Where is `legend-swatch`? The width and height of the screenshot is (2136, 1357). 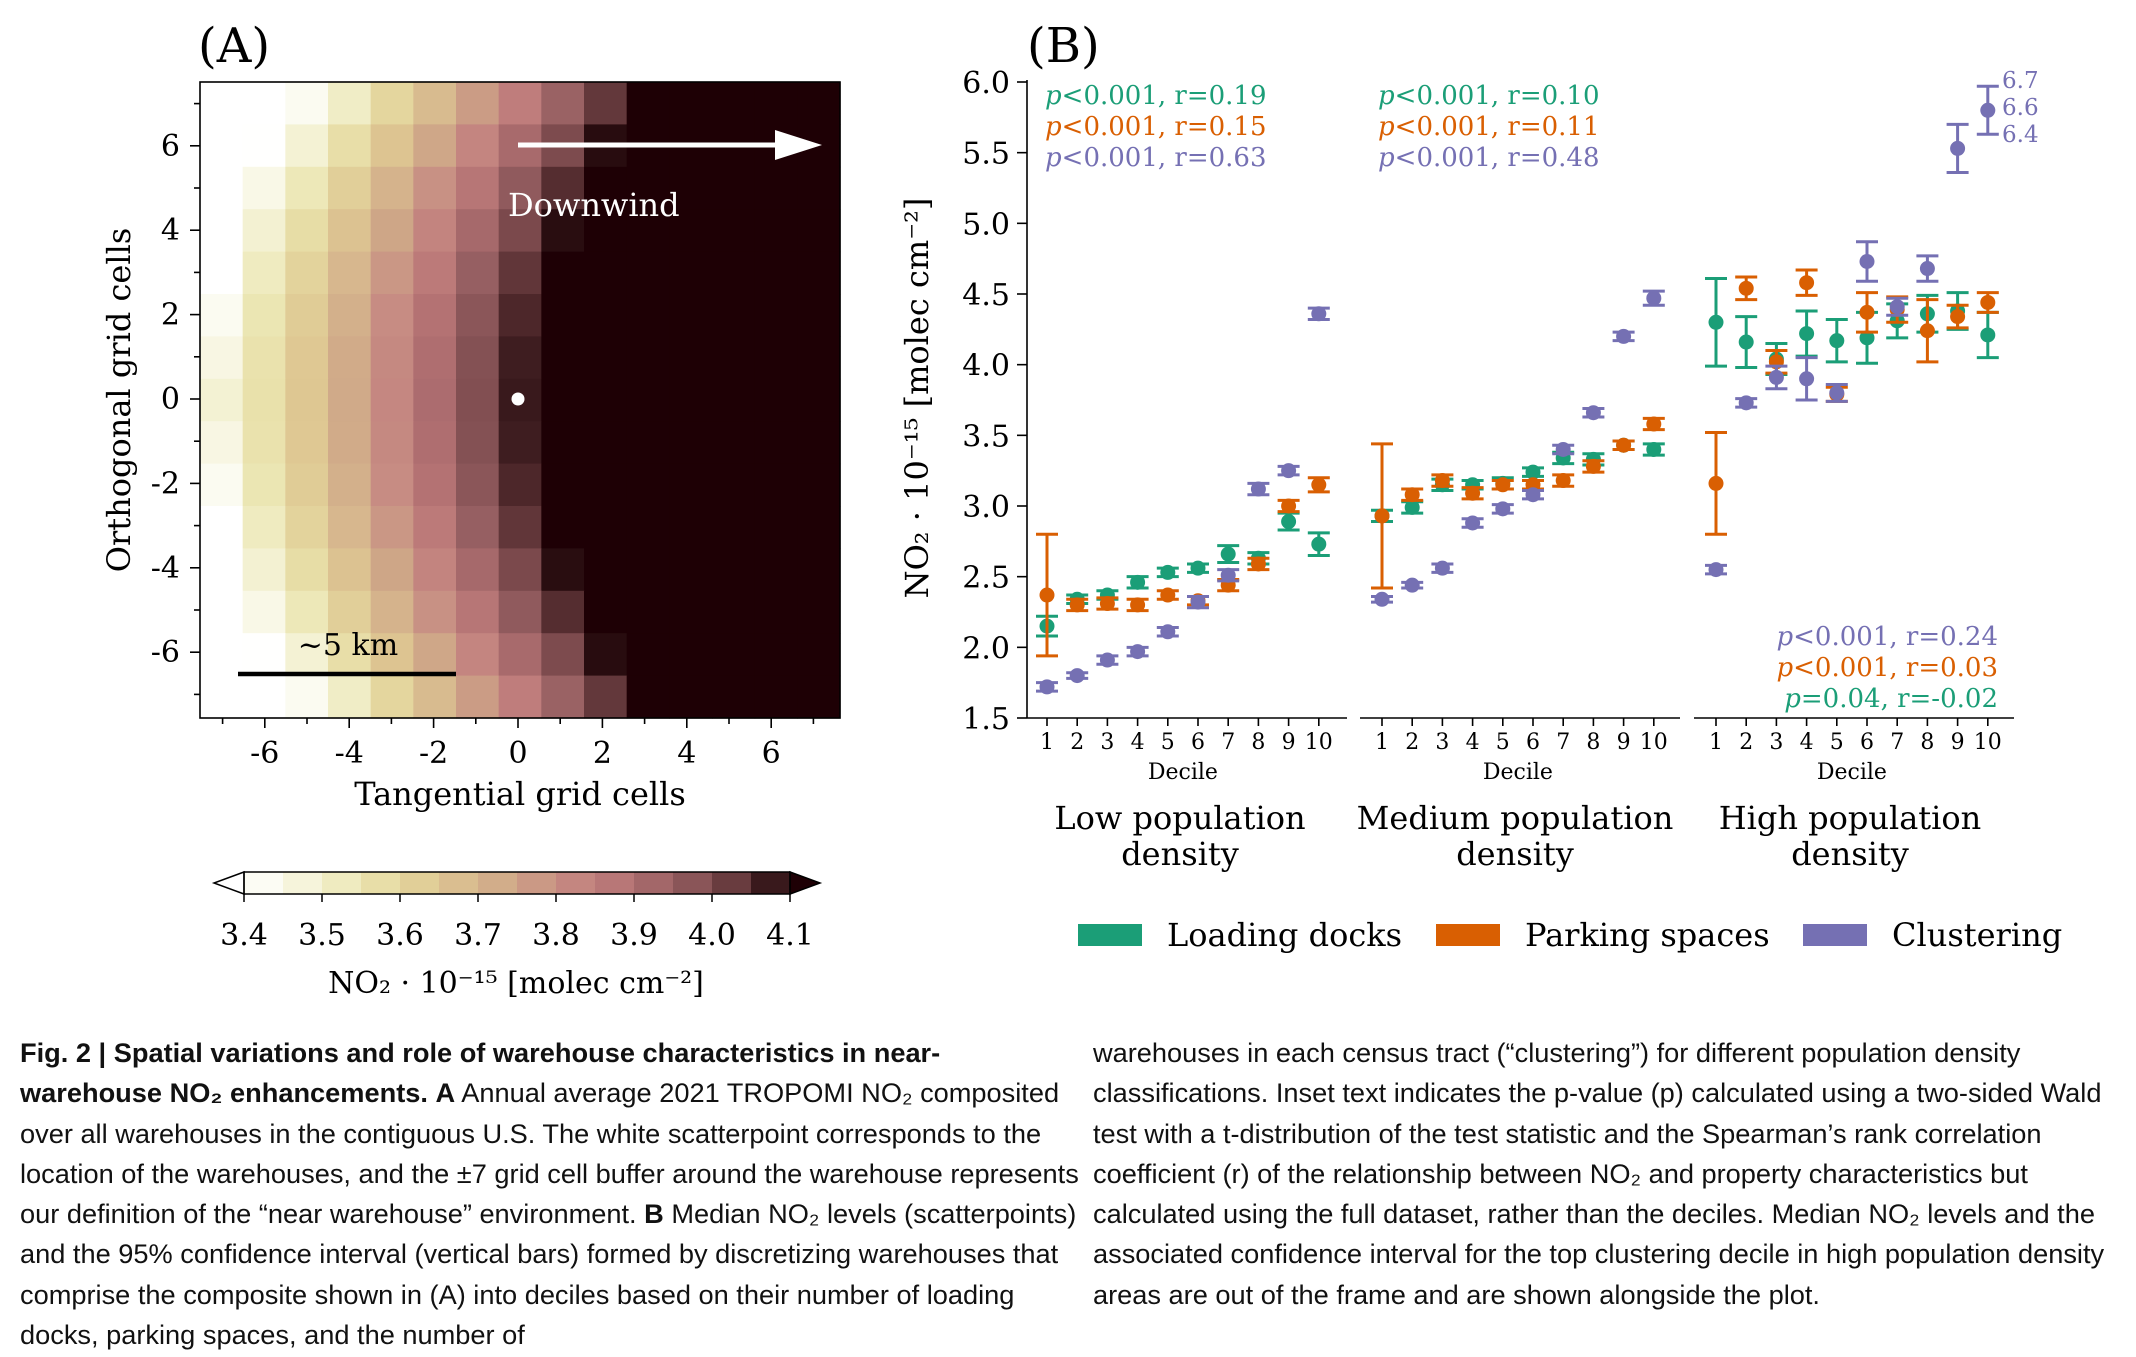
legend-swatch is located at coordinates (1110, 935).